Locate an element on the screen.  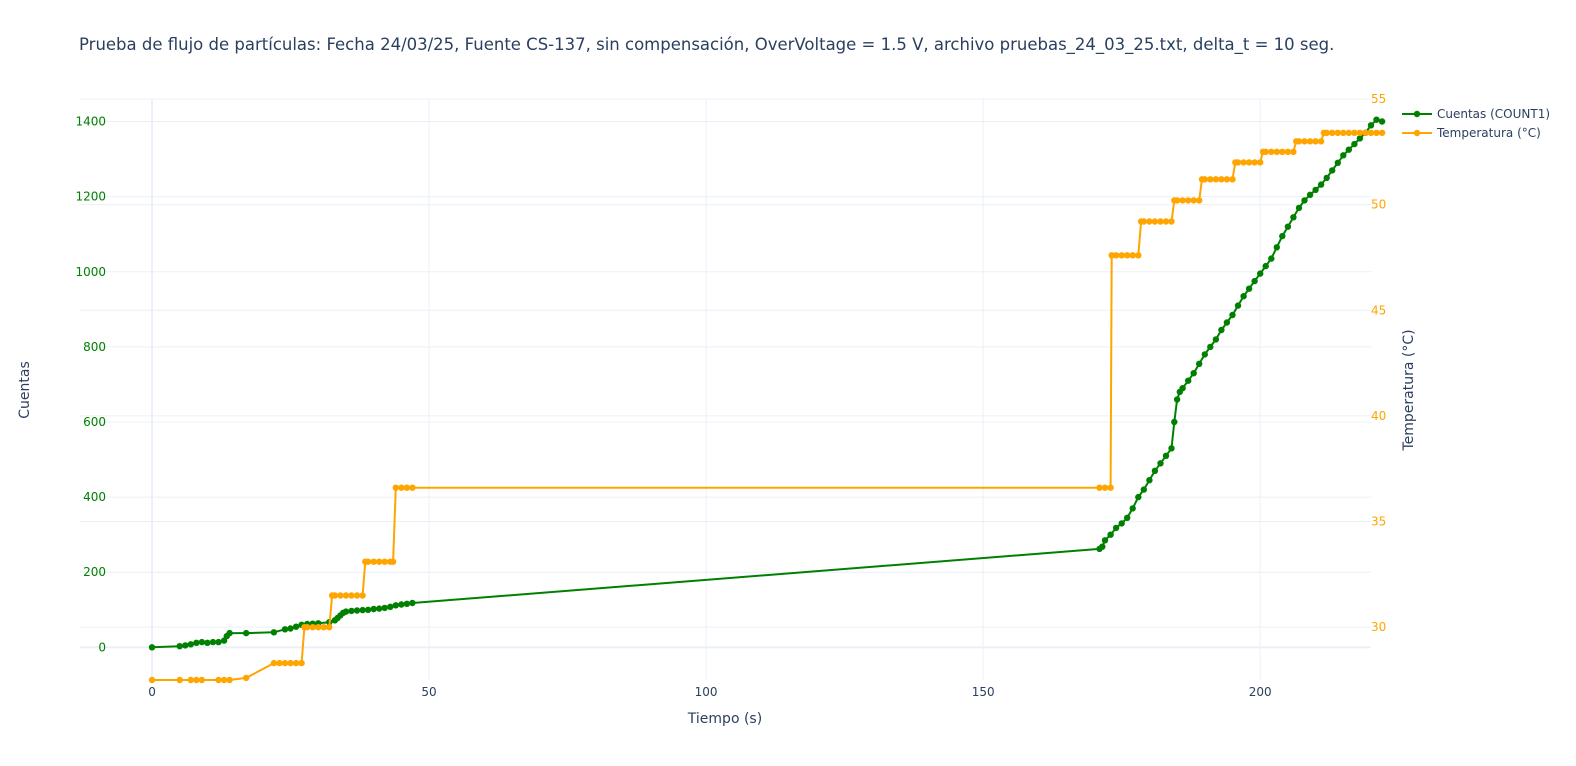
y2-tick-label: 35 is located at coordinates (1378, 522).